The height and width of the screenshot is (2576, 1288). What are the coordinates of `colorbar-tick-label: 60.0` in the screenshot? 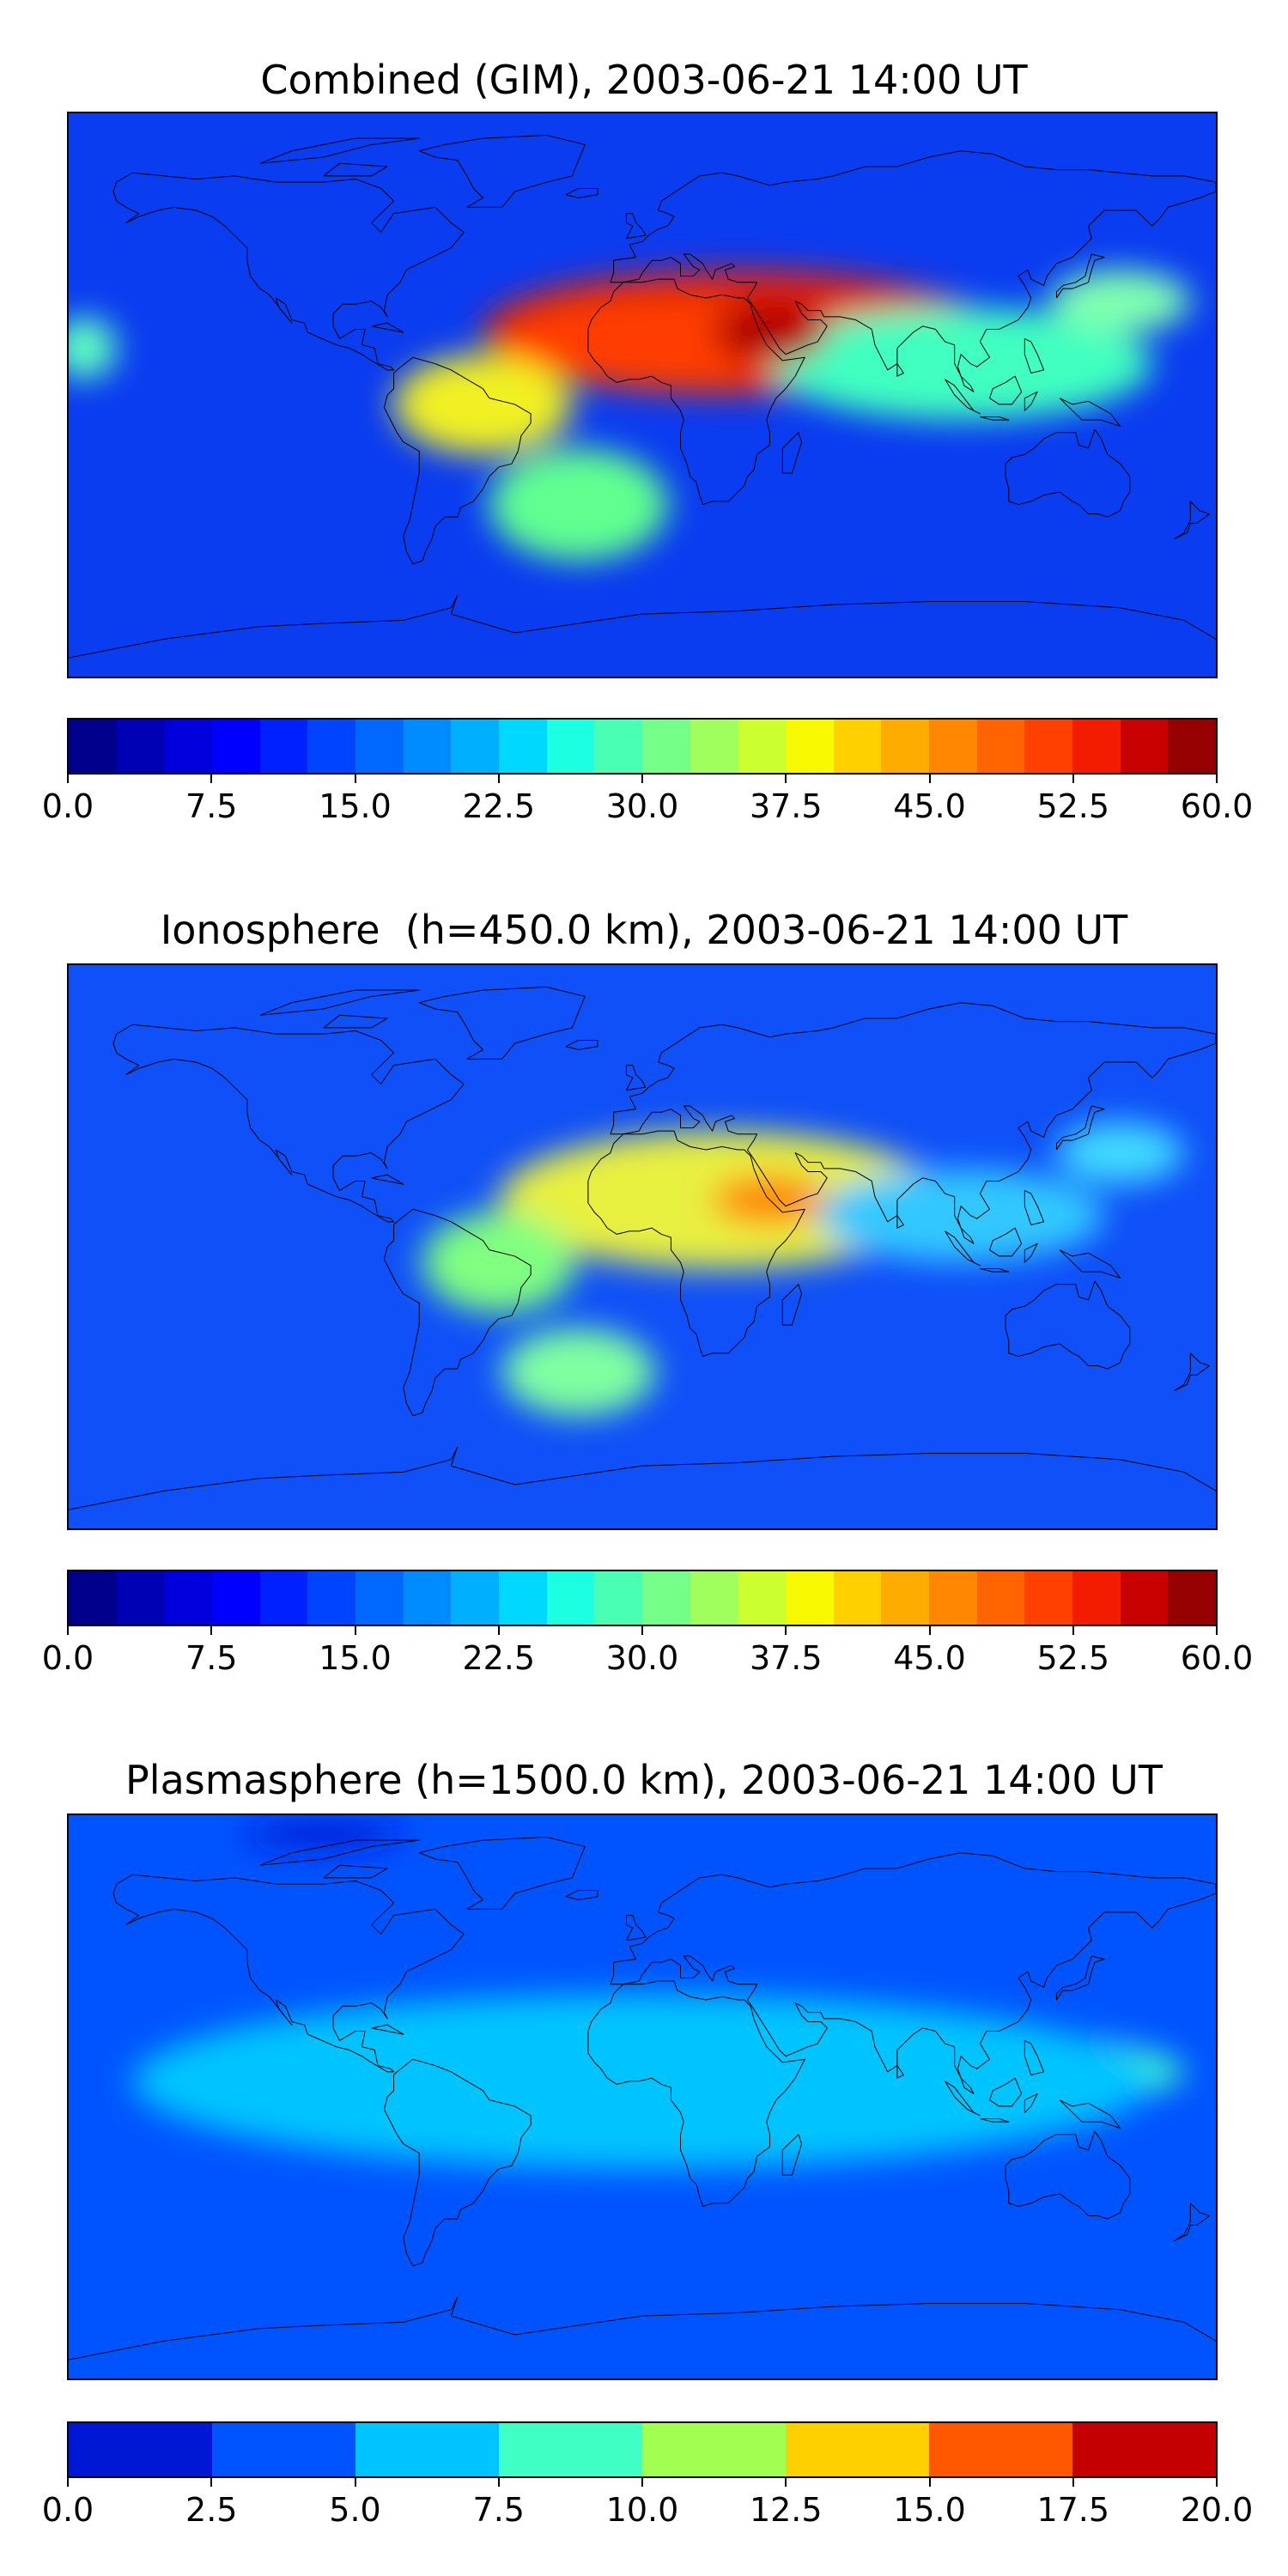 It's located at (1217, 1658).